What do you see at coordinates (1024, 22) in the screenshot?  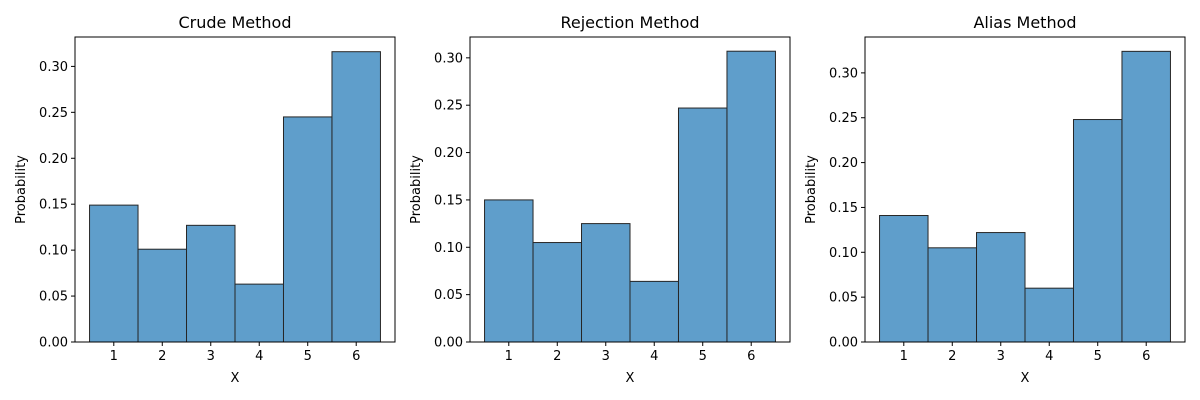 I see `chart-title: Alias Method` at bounding box center [1024, 22].